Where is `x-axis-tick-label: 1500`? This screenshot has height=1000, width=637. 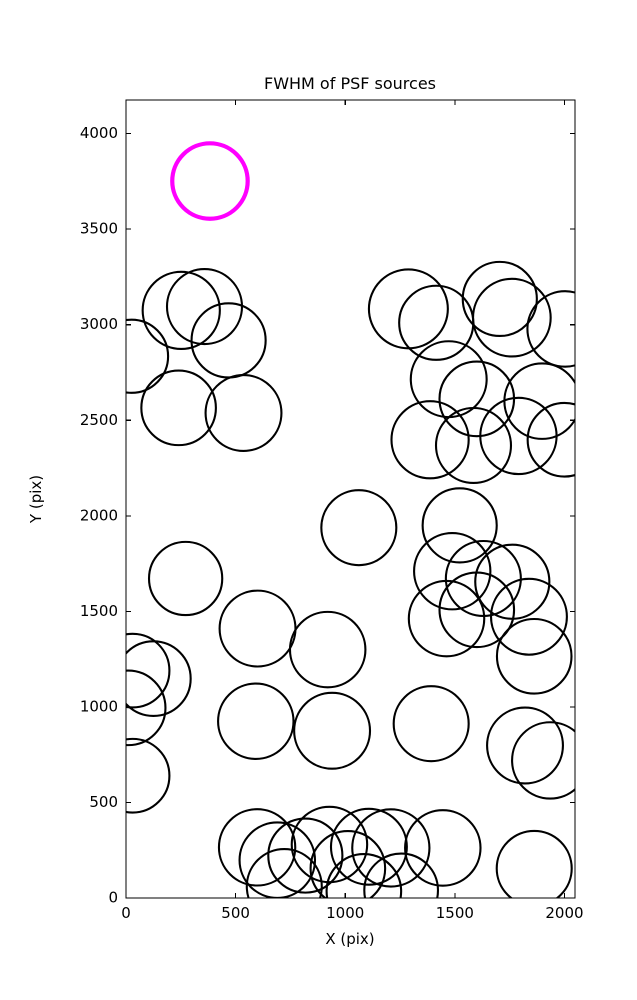 x-axis-tick-label: 1500 is located at coordinates (455, 913).